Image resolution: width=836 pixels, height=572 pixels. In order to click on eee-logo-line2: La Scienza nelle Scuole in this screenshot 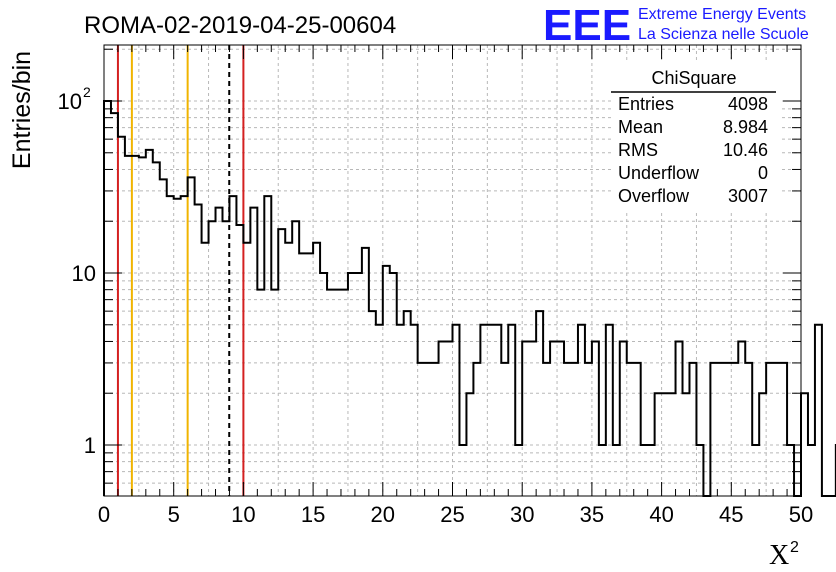, I will do `click(723, 34)`.